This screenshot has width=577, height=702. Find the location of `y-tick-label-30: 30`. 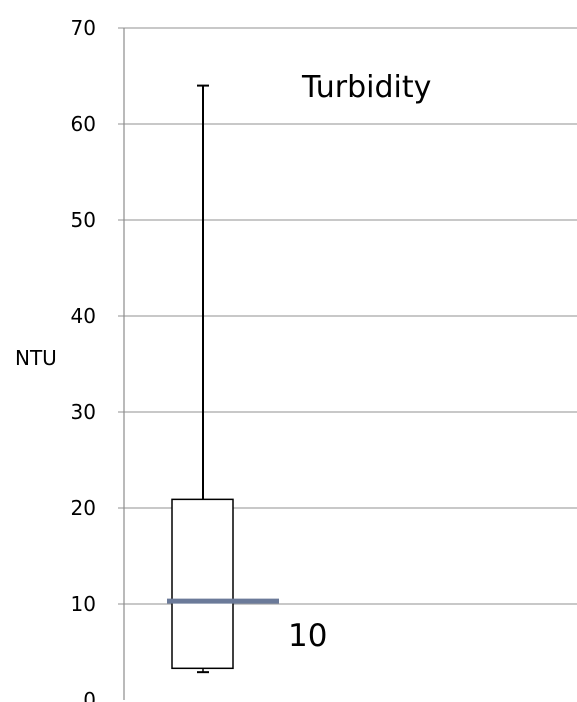

y-tick-label-30: 30 is located at coordinates (83, 412).